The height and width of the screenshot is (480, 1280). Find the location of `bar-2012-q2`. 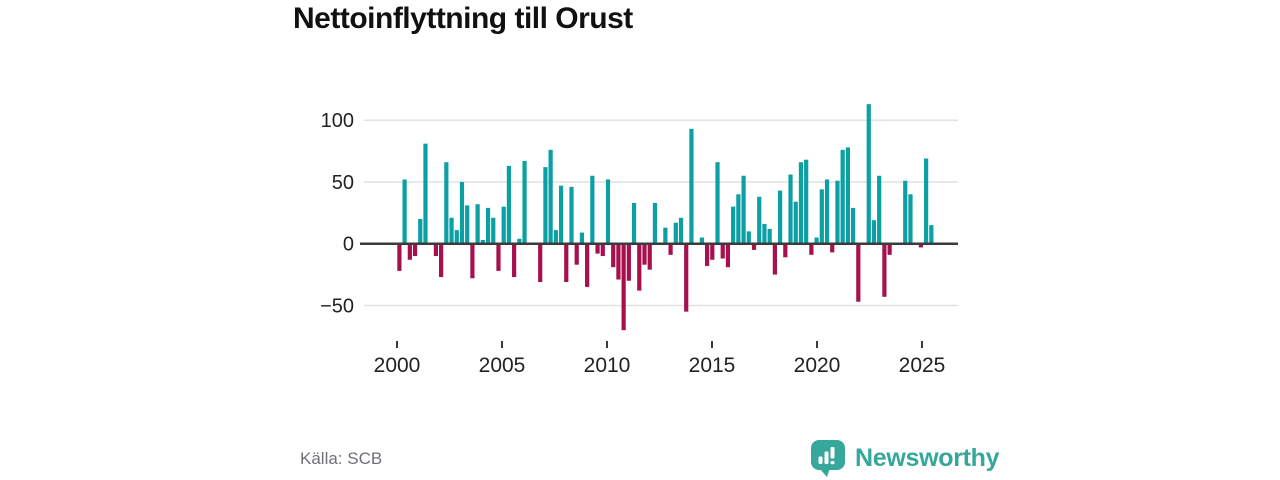

bar-2012-q2 is located at coordinates (655, 223).